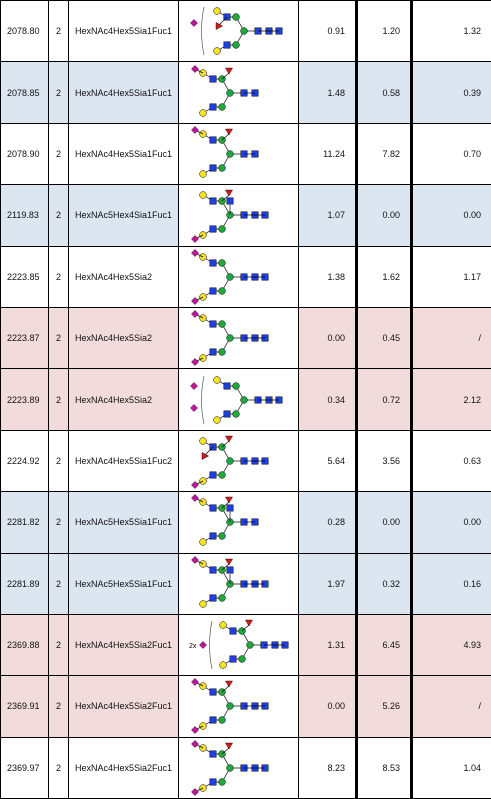 This screenshot has height=799, width=491. Describe the element at coordinates (24, 583) in the screenshot. I see `mass-cell: 2281.89` at that location.